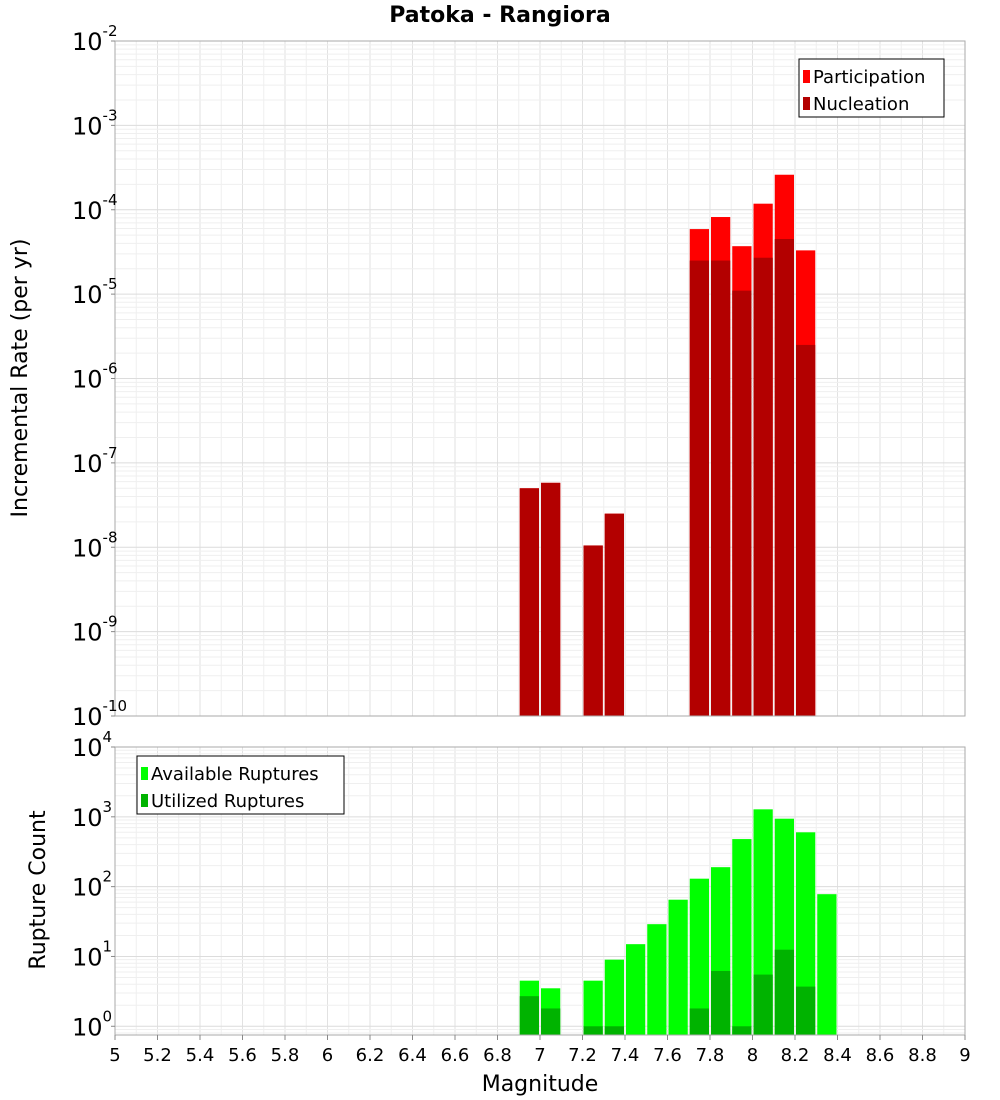  What do you see at coordinates (880, 1055) in the screenshot?
I see `x-tick-label: 8.6` at bounding box center [880, 1055].